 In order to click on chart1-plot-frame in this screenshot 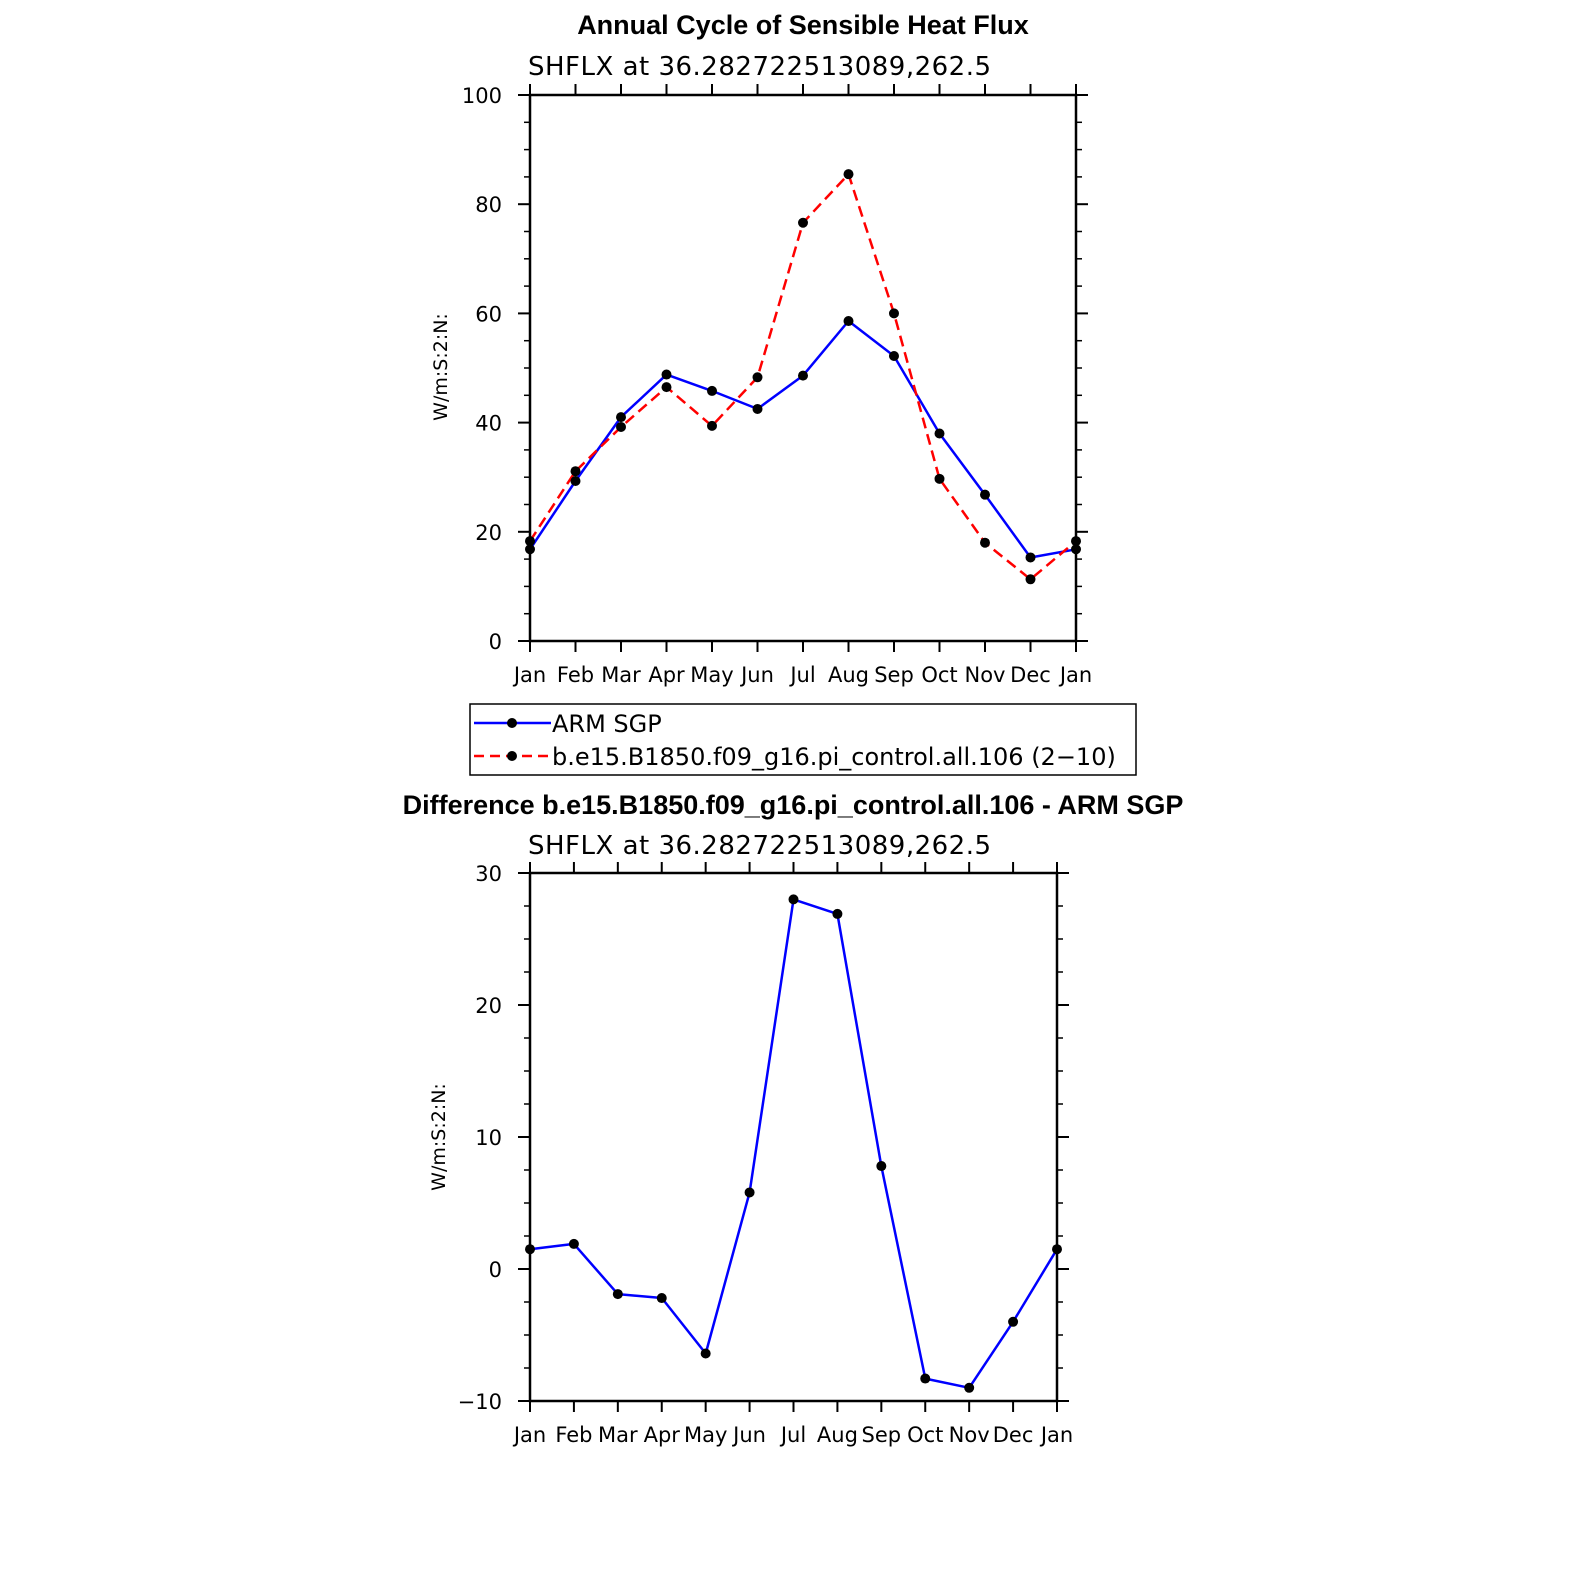, I will do `click(803, 368)`.